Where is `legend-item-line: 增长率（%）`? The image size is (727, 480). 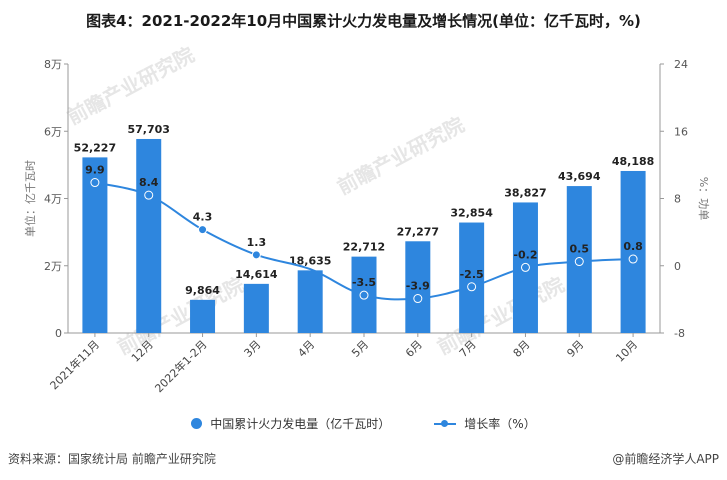 legend-item-line: 增长率（%） is located at coordinates (485, 423).